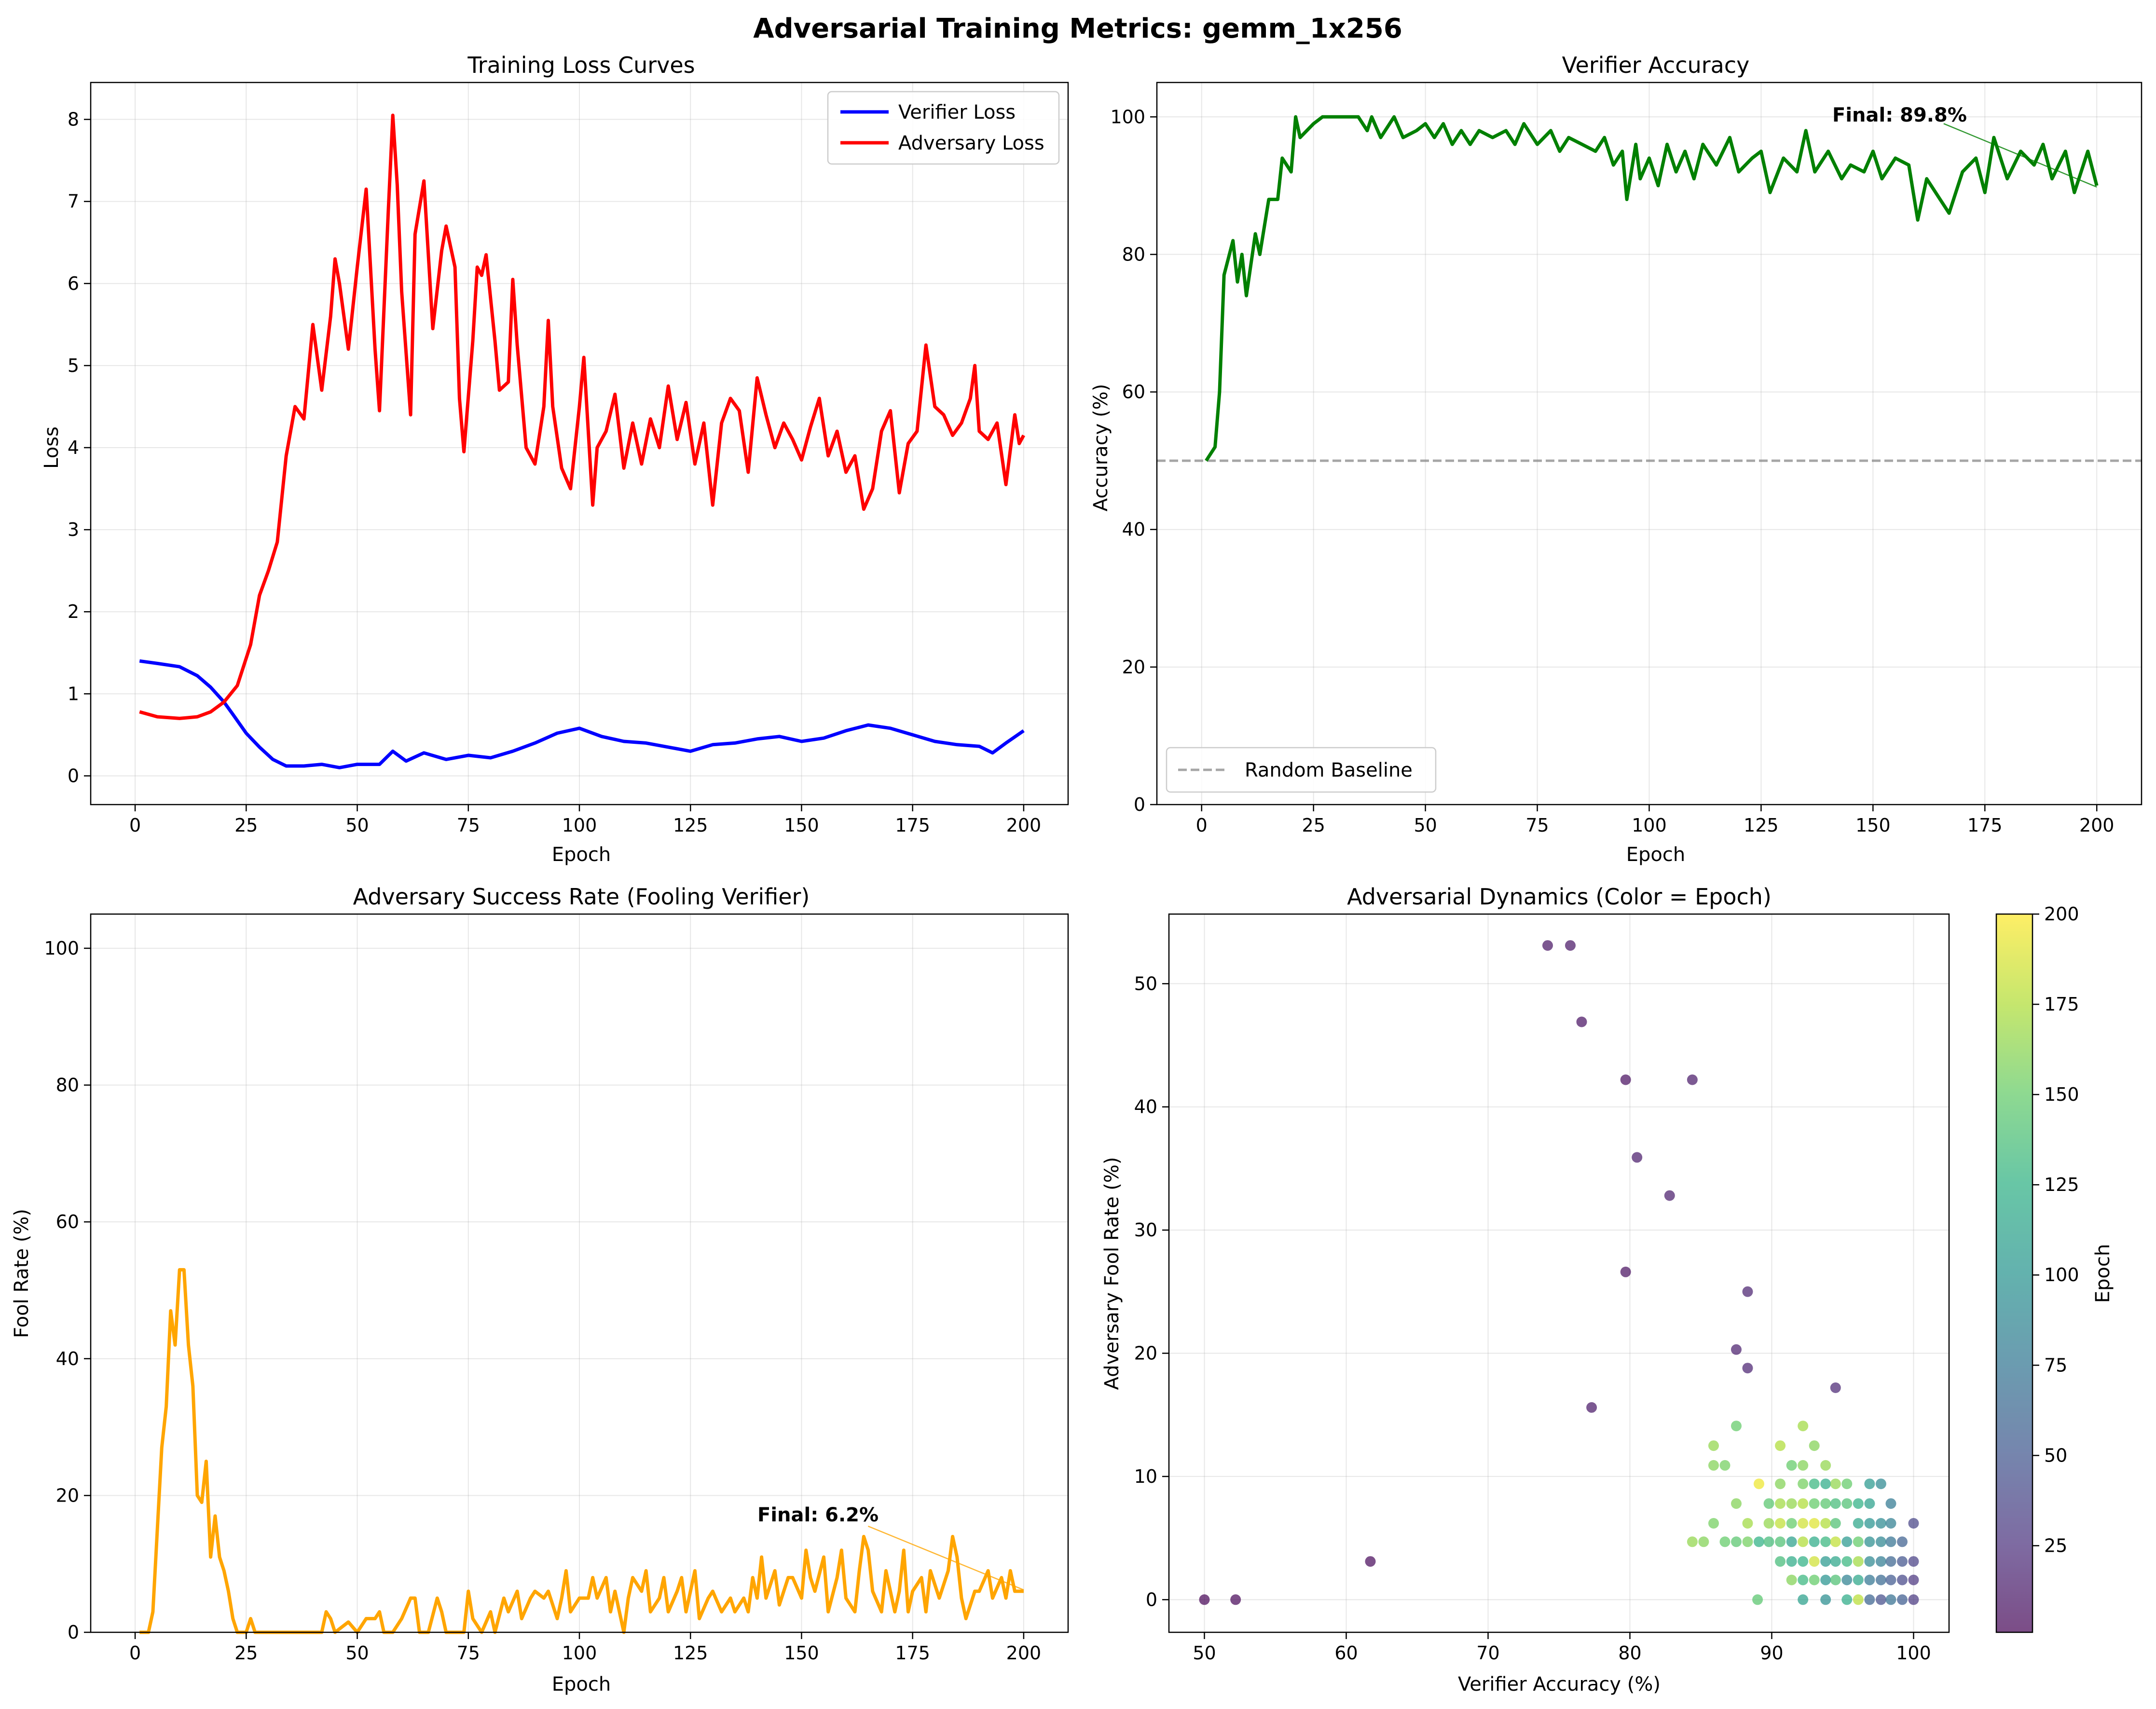 The height and width of the screenshot is (1709, 2156). Describe the element at coordinates (1656, 65) in the screenshot. I see `panel-title-accuracy: Verifier Accuracy` at that location.